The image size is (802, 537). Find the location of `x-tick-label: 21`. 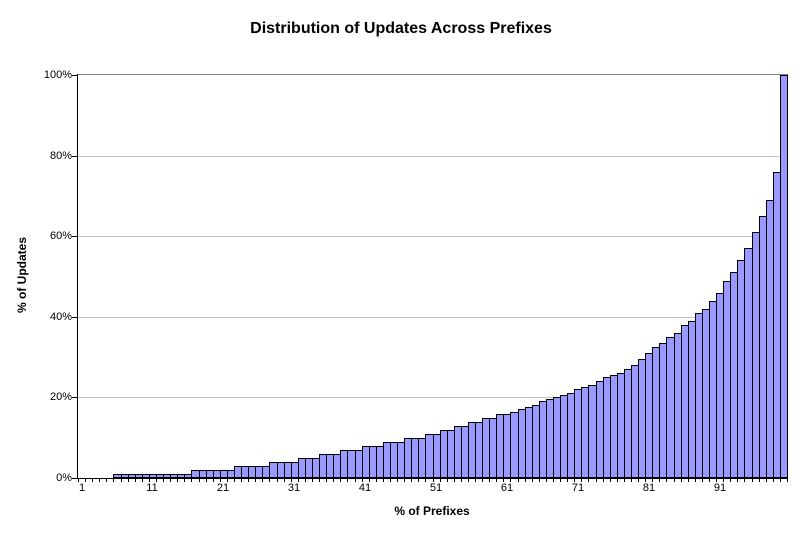

x-tick-label: 21 is located at coordinates (223, 488).